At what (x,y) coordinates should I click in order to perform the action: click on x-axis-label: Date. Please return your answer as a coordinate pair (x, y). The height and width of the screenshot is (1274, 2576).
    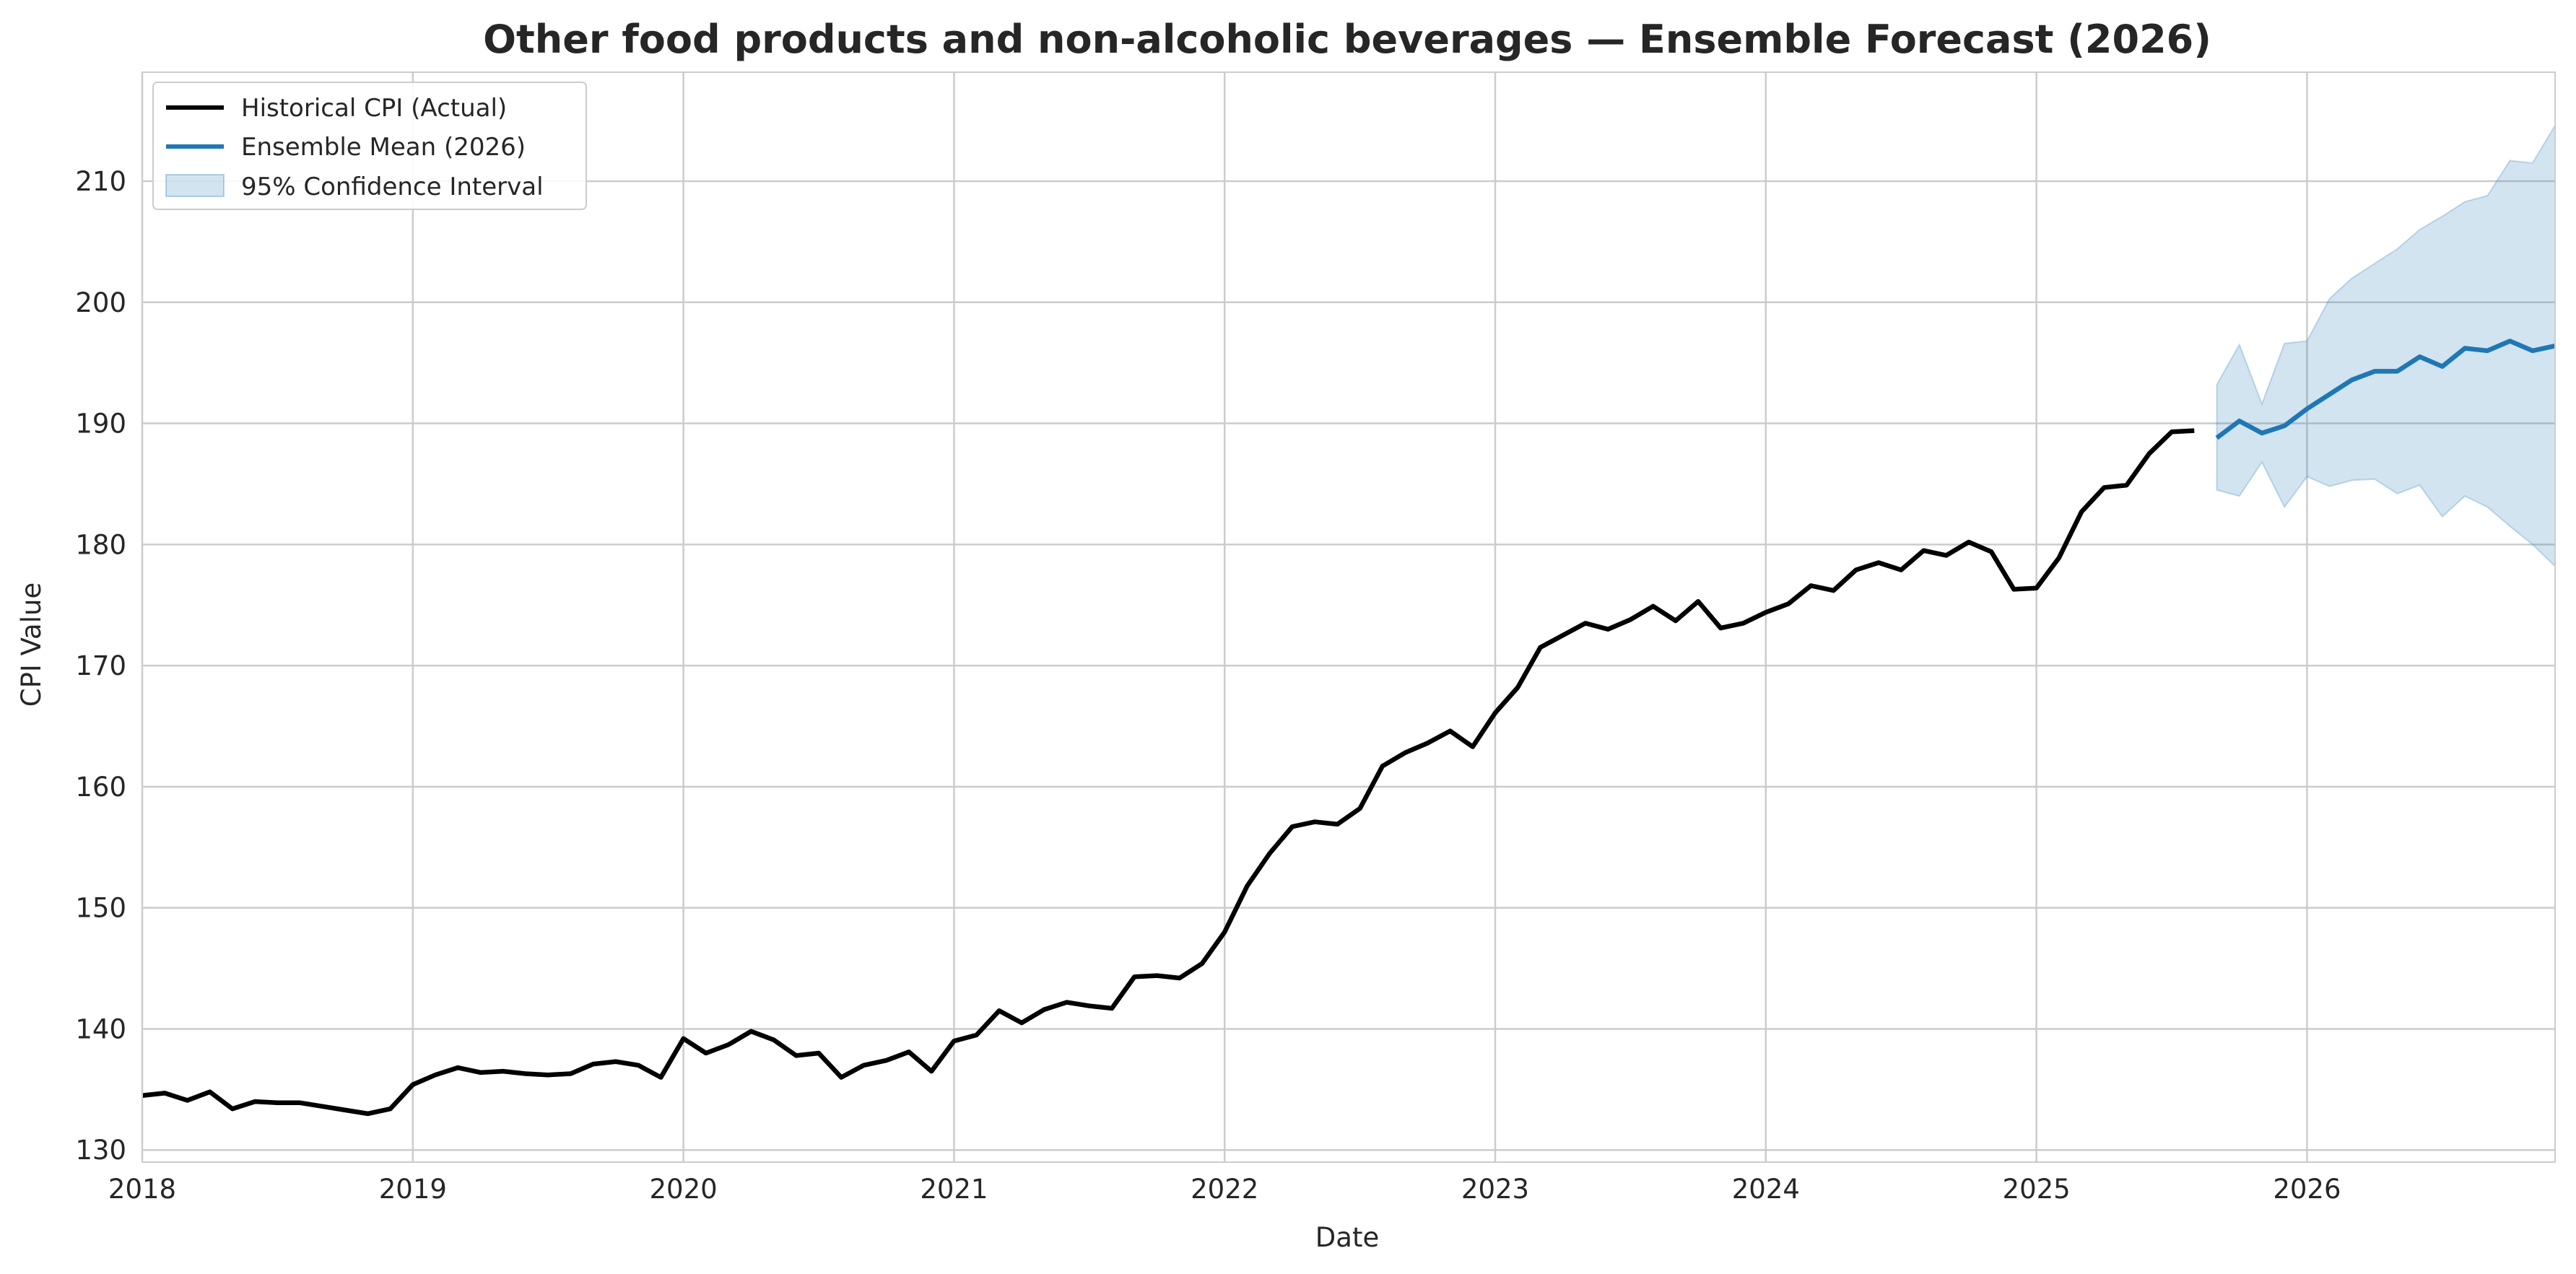
    Looking at the image, I should click on (1347, 1237).